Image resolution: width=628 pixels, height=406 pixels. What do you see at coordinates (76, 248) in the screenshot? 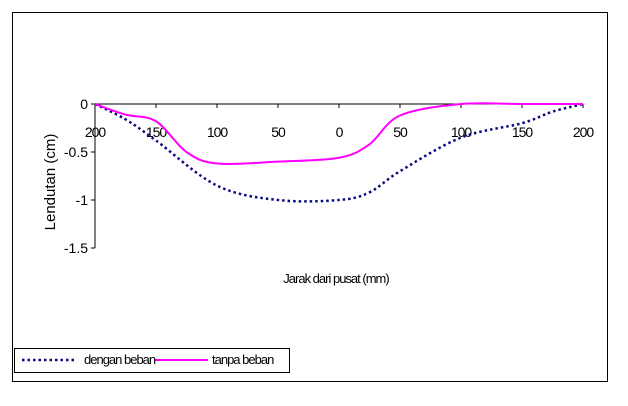
I see `y-tick-label: -1.5` at bounding box center [76, 248].